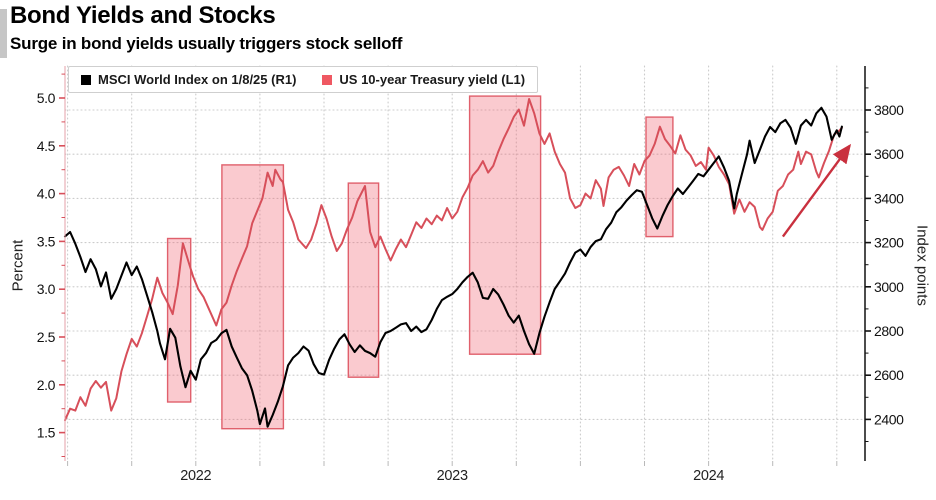 The image size is (936, 500). I want to click on legend-item-treasury: US 10-year Treasury yield (L1), so click(423, 79).